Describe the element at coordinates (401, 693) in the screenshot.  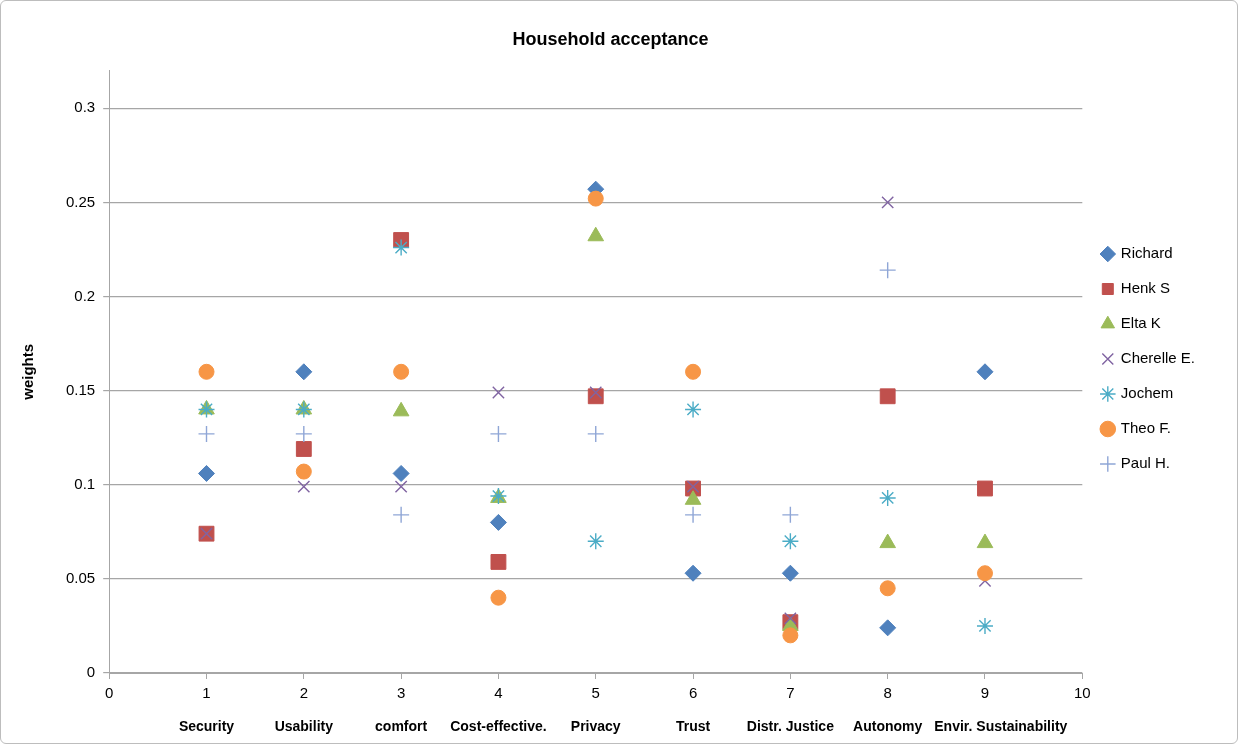
I see `x-tick-label: 3` at that location.